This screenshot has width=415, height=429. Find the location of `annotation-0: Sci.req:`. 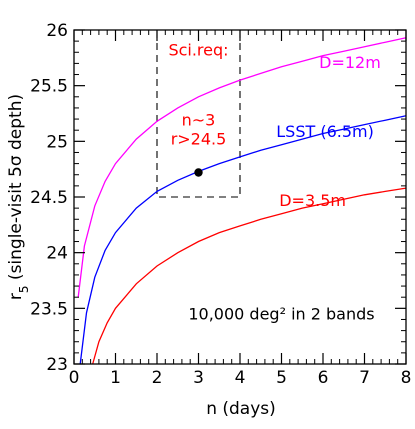

annotation-0: Sci.req: is located at coordinates (198, 50).